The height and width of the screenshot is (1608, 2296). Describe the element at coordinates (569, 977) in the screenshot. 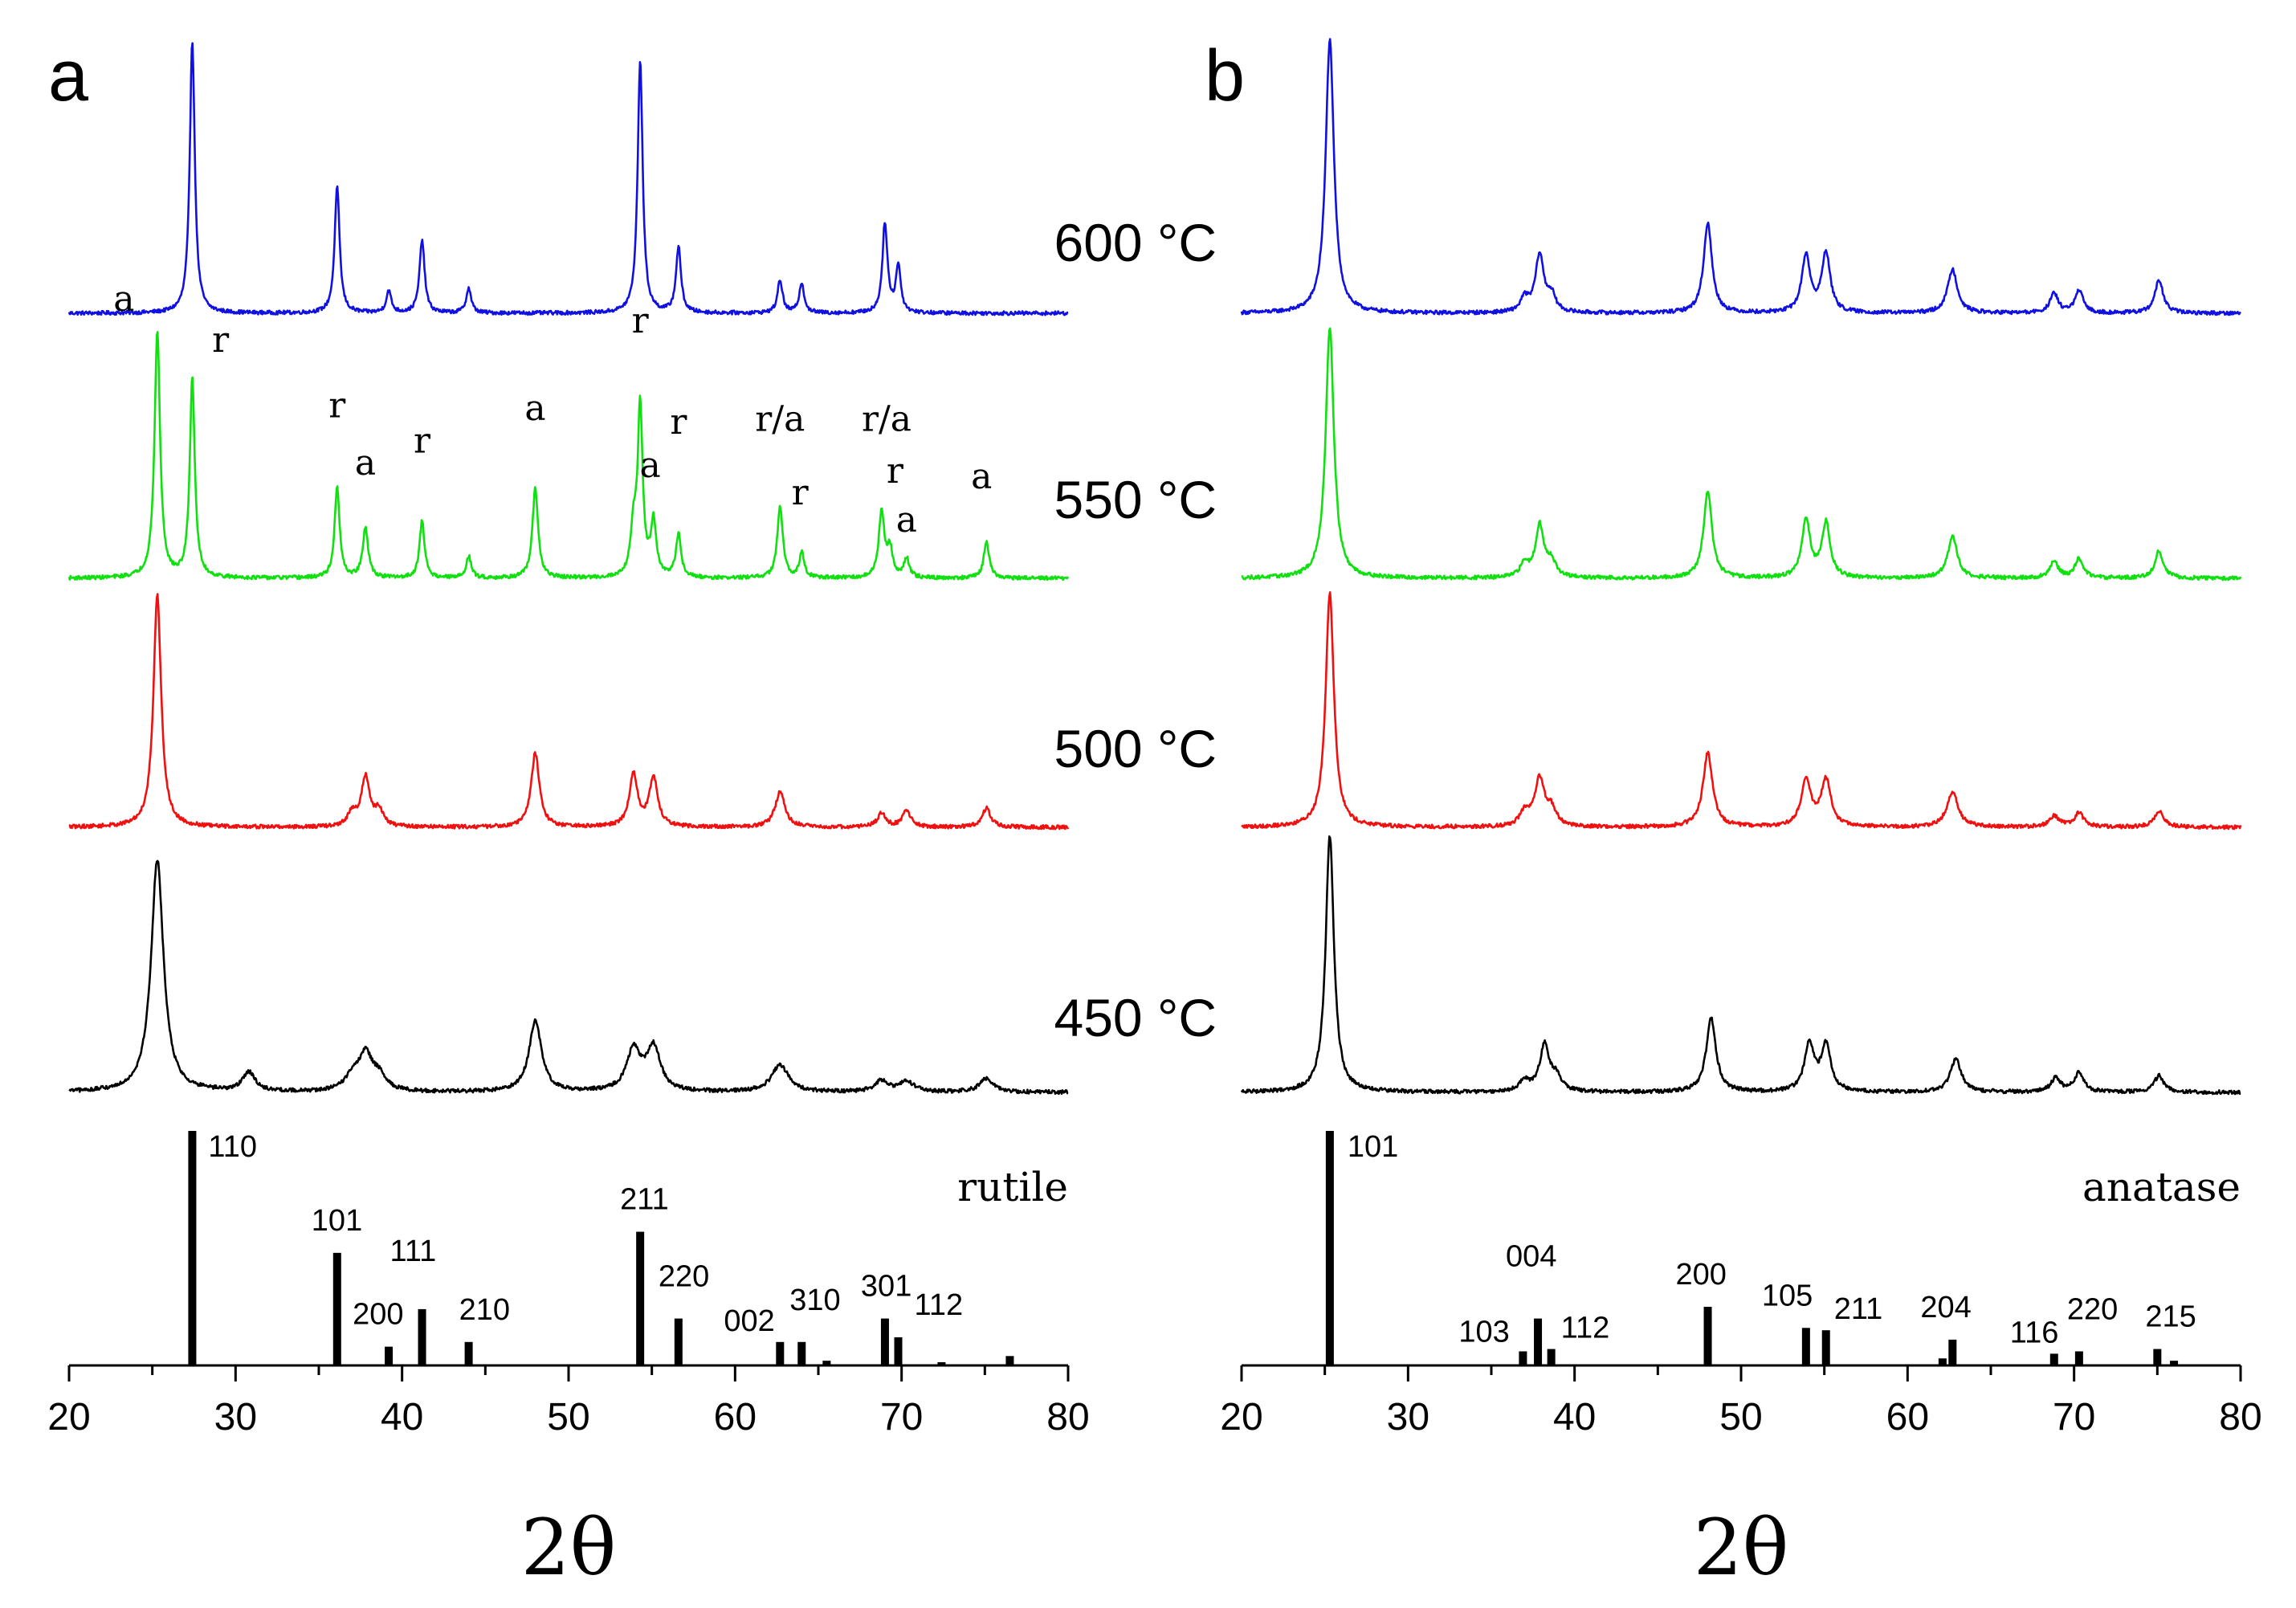

I see `pattern-a-450C` at that location.